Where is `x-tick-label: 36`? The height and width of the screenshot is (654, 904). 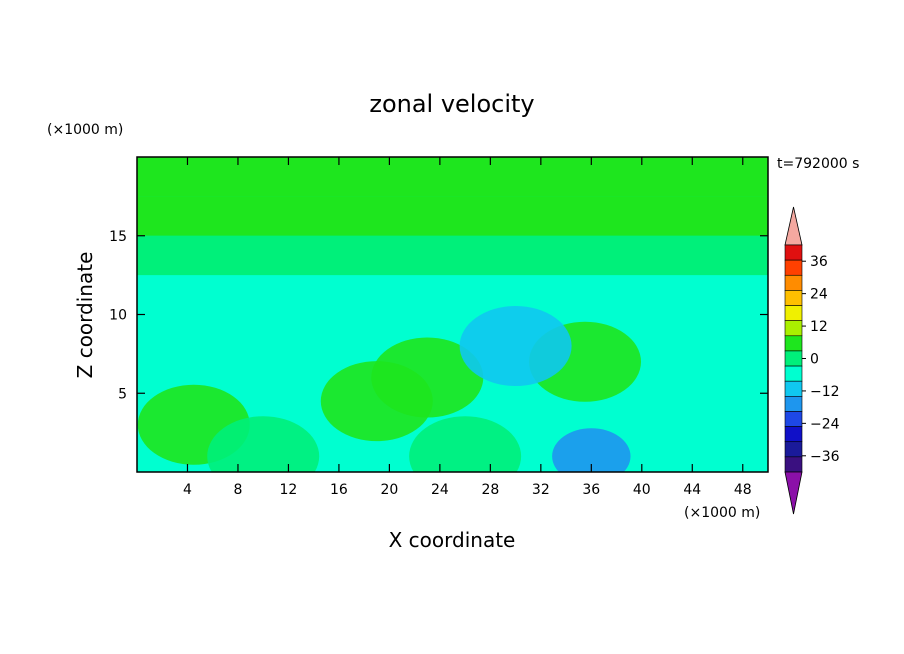 x-tick-label: 36 is located at coordinates (591, 490).